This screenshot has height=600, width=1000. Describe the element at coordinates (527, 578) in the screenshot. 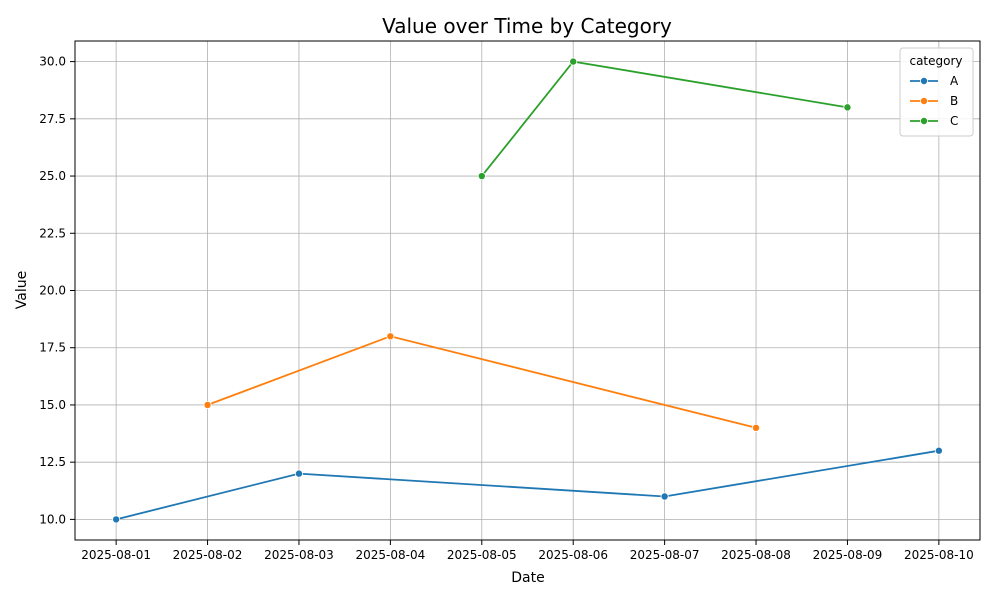

I see `x-axis-label: Date` at that location.